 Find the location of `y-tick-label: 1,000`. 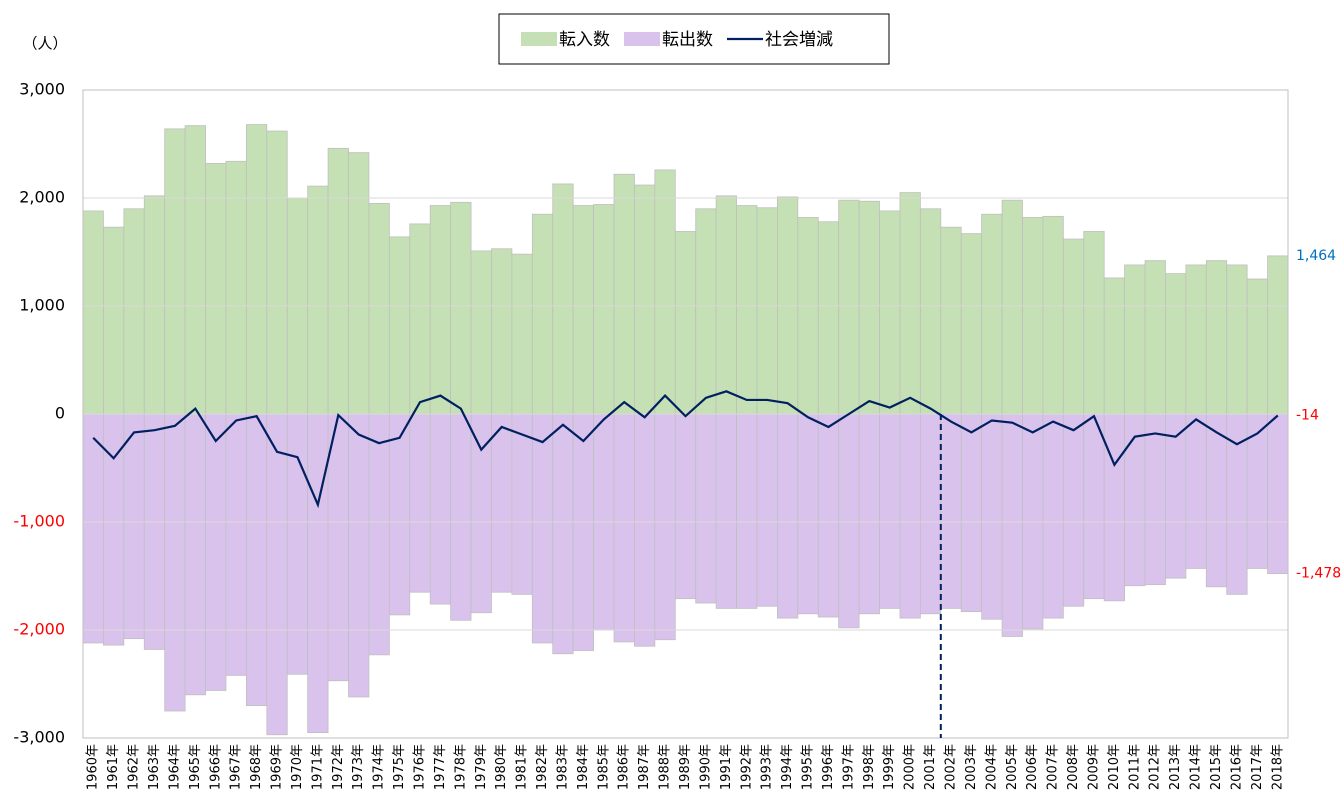

y-tick-label: 1,000 is located at coordinates (42, 305).